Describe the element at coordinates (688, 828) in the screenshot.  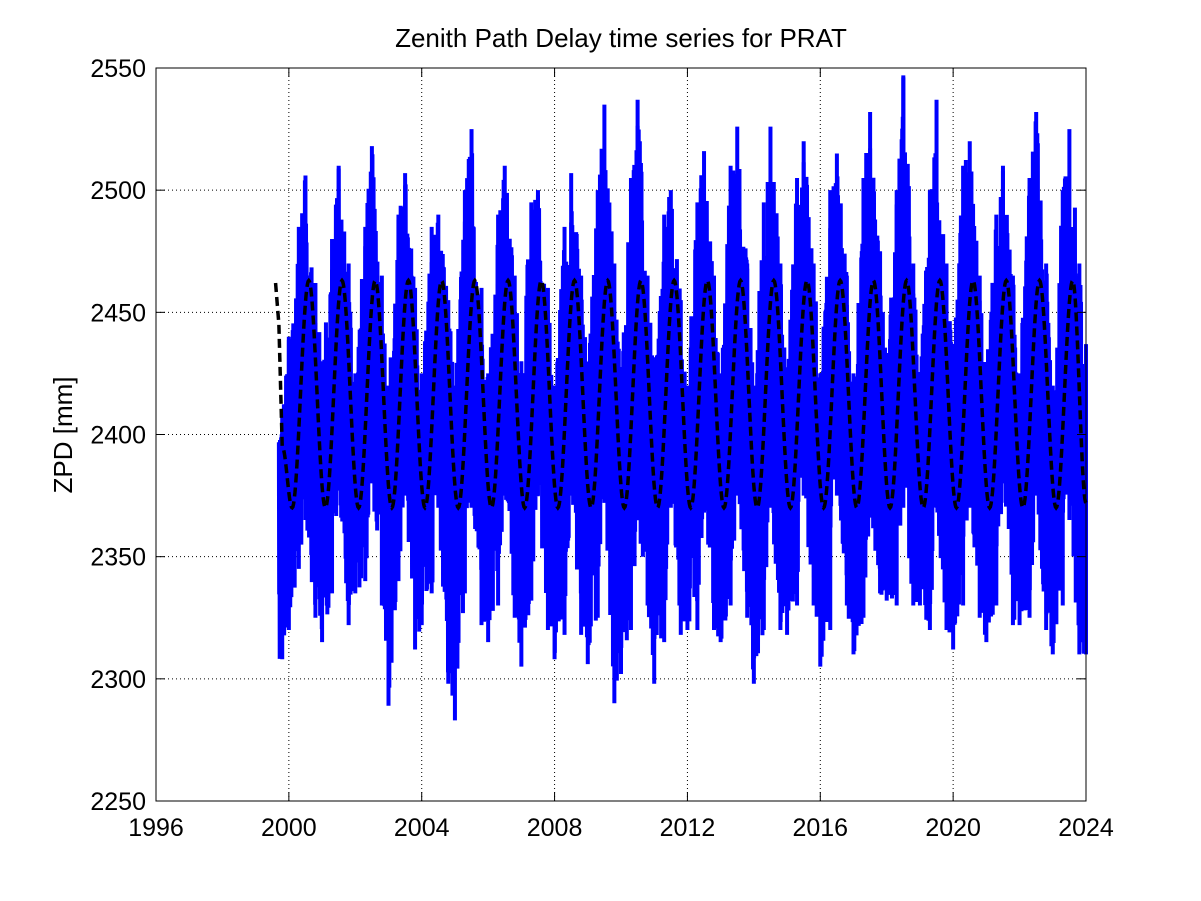
I see `x-tick-label: 2012` at that location.